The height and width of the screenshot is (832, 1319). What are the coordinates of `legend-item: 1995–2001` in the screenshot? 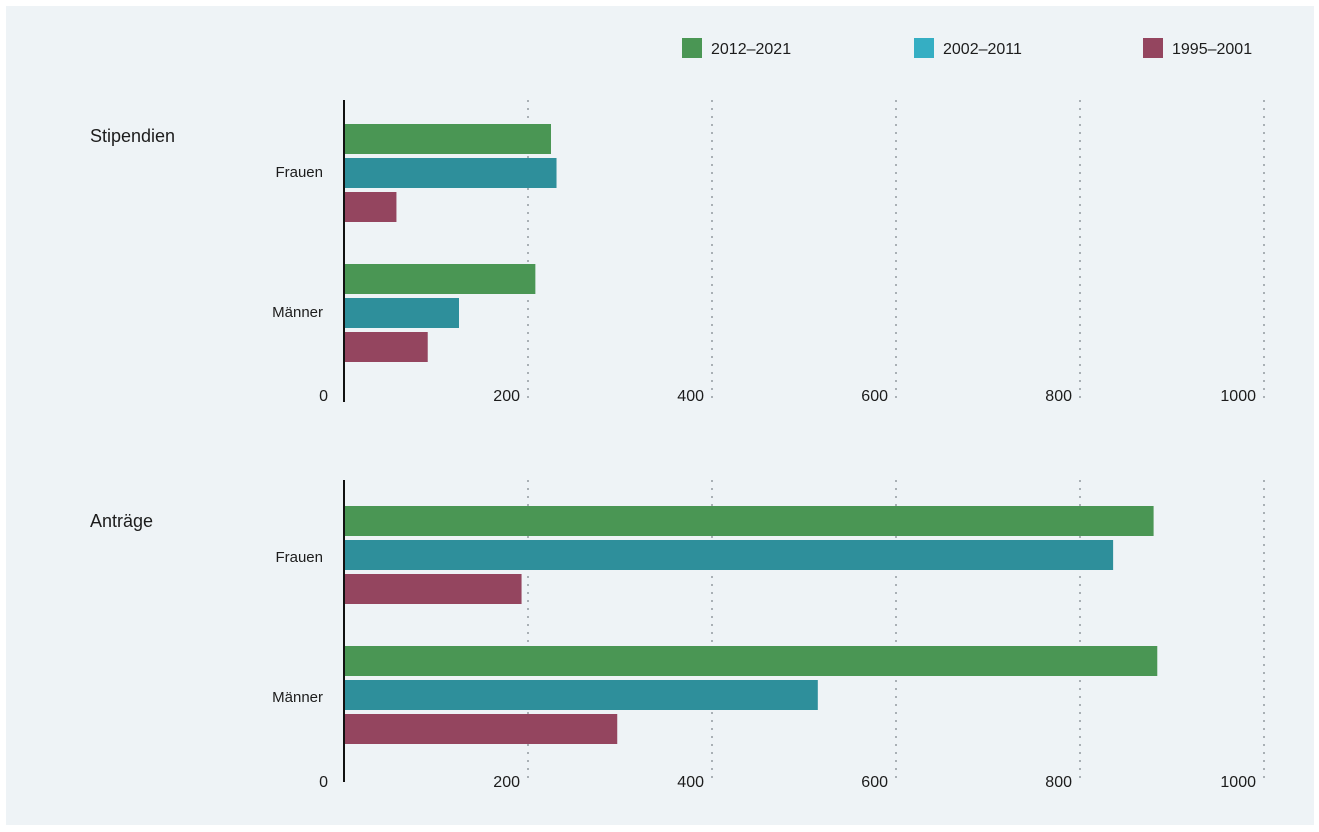 It's located at (1197, 48).